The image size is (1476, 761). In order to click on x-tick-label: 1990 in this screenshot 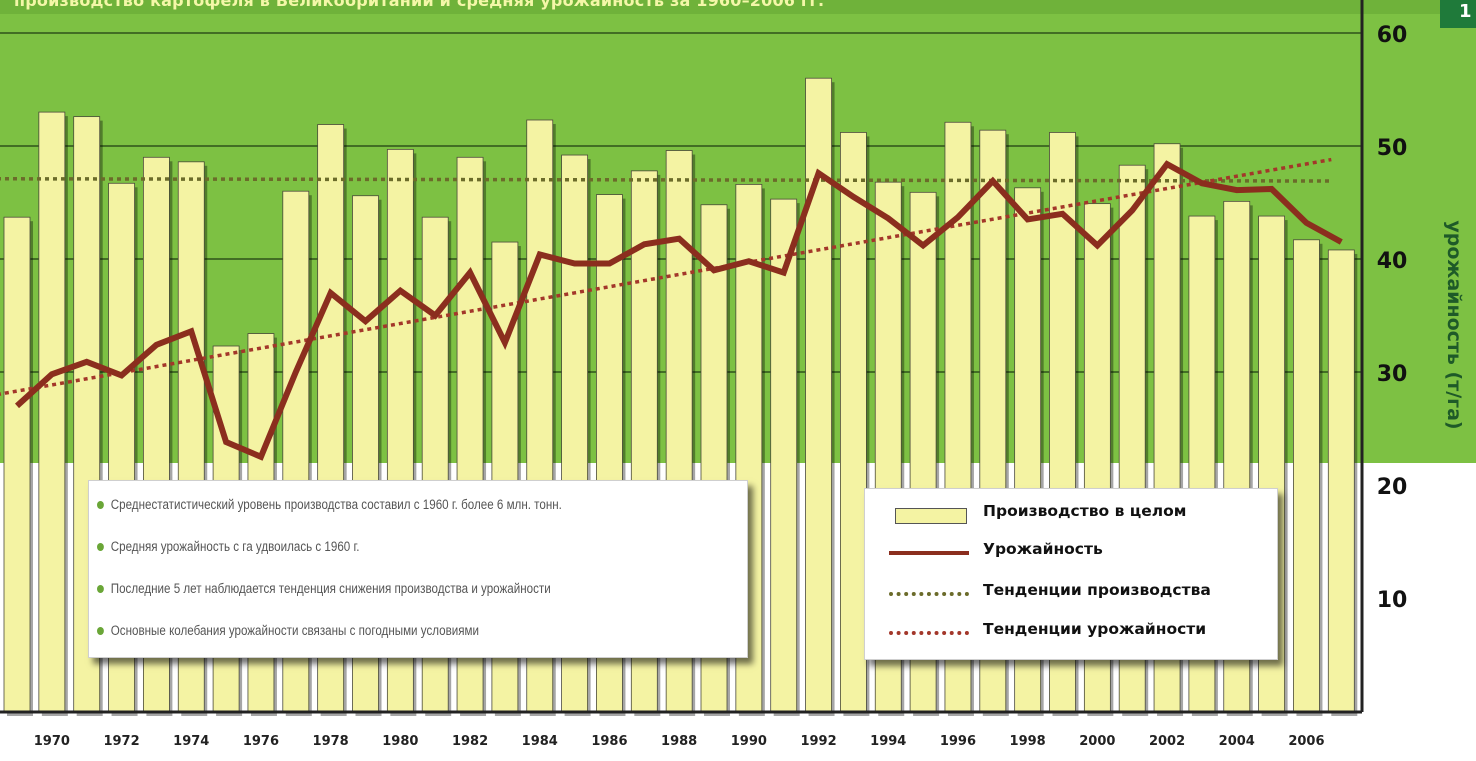, I will do `click(749, 741)`.